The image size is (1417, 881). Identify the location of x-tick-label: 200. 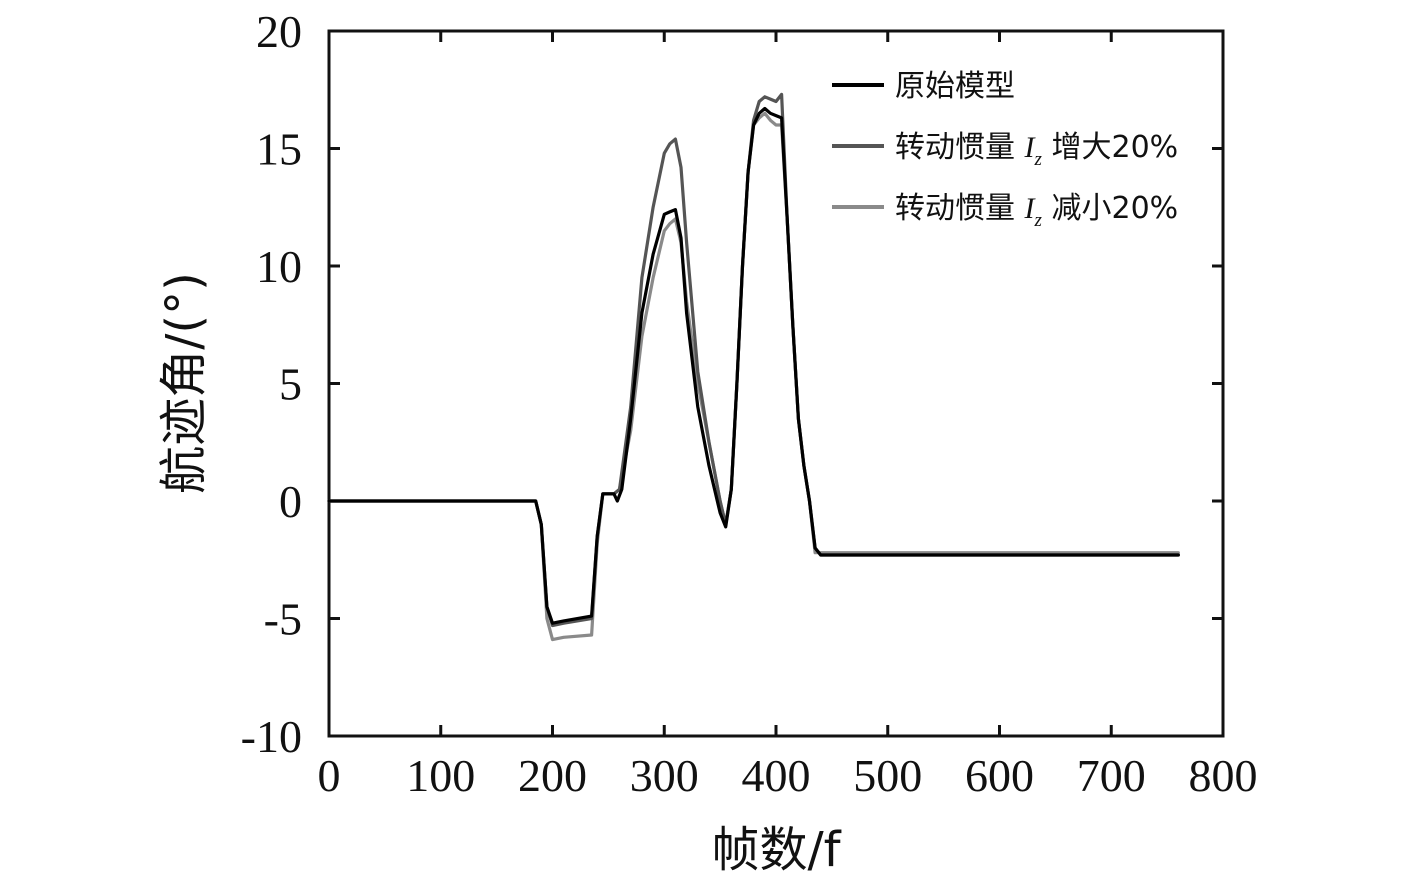
(552, 775).